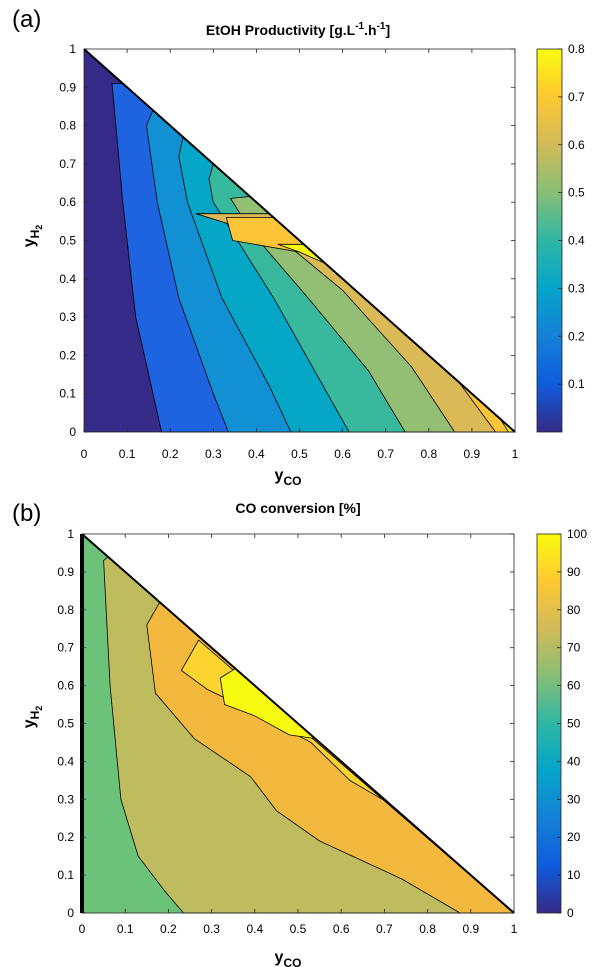 The height and width of the screenshot is (967, 593). I want to click on colorbar-tick-label: 0, so click(570, 913).